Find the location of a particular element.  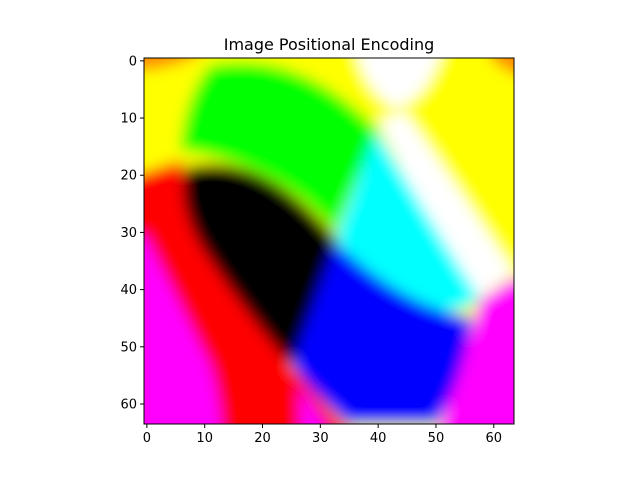

y-tick-label: 10 is located at coordinates (128, 119).